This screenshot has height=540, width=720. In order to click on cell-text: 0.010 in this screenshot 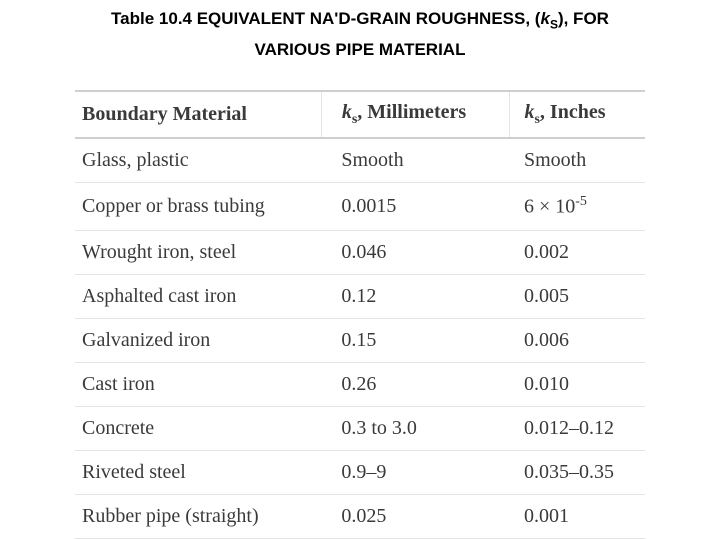, I will do `click(546, 384)`.